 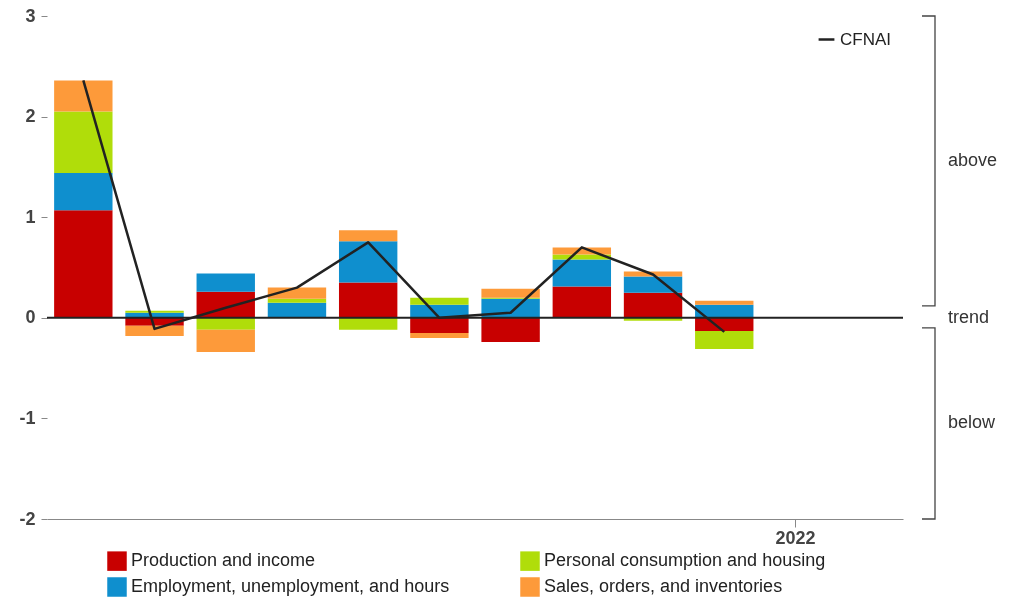 What do you see at coordinates (685, 560) in the screenshot?
I see `legend-label: Personal consumption and housing` at bounding box center [685, 560].